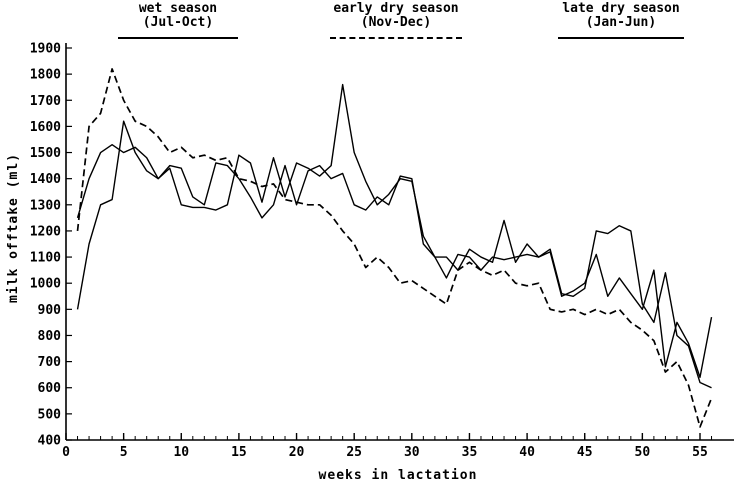 Image resolution: width=740 pixels, height=492 pixels. I want to click on x-axis-label: weeks in lactation, so click(398, 475).